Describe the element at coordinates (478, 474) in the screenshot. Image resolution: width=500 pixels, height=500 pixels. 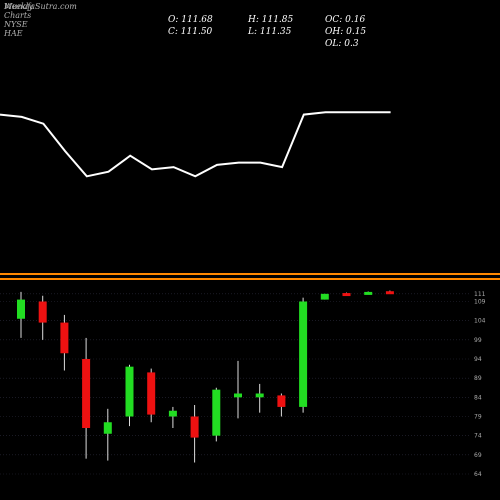
I see `y-tick-label: 64` at that location.